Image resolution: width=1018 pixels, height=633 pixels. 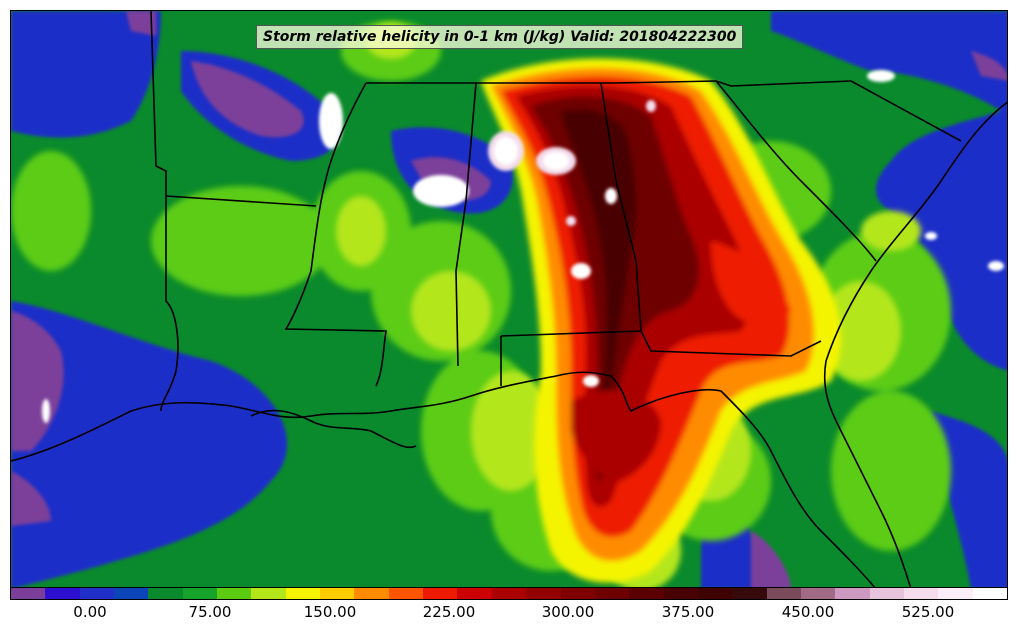 I want to click on colorbar-tick-label: 150.00, so click(x=330, y=612).